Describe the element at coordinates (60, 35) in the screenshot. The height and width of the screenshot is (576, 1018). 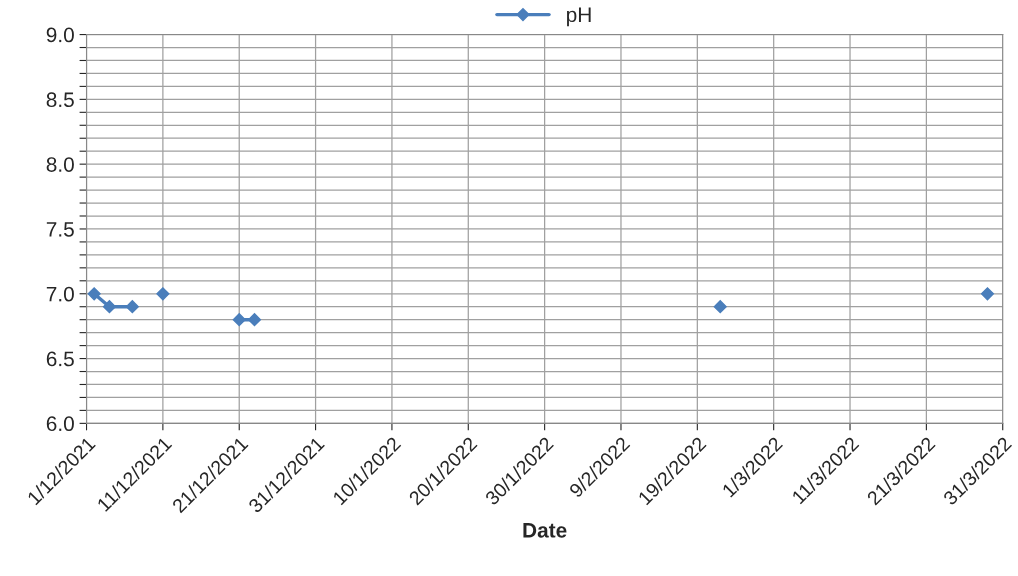
I see `y-tick-label: 9.0` at that location.